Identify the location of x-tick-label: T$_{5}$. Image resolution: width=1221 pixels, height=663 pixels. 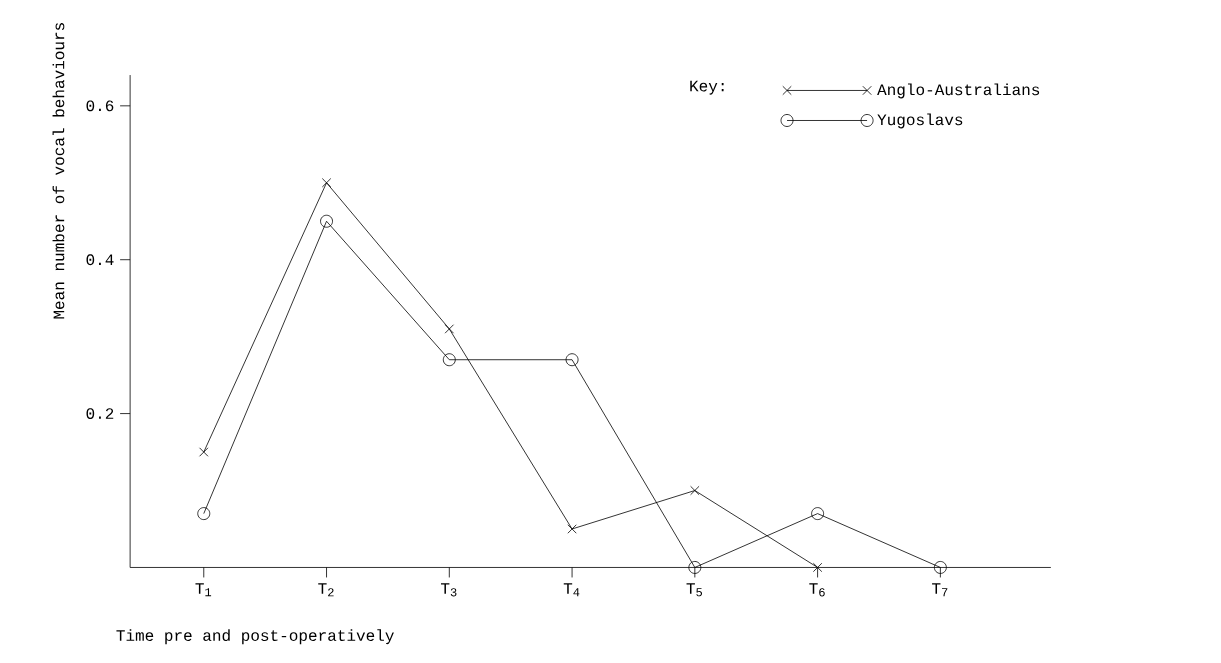
(694, 590).